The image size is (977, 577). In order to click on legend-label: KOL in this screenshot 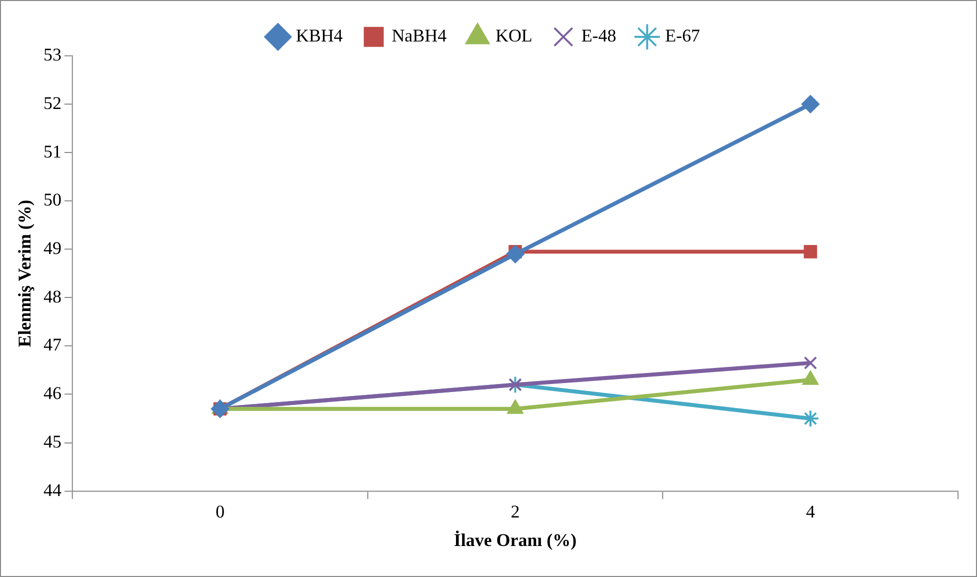, I will do `click(514, 36)`.